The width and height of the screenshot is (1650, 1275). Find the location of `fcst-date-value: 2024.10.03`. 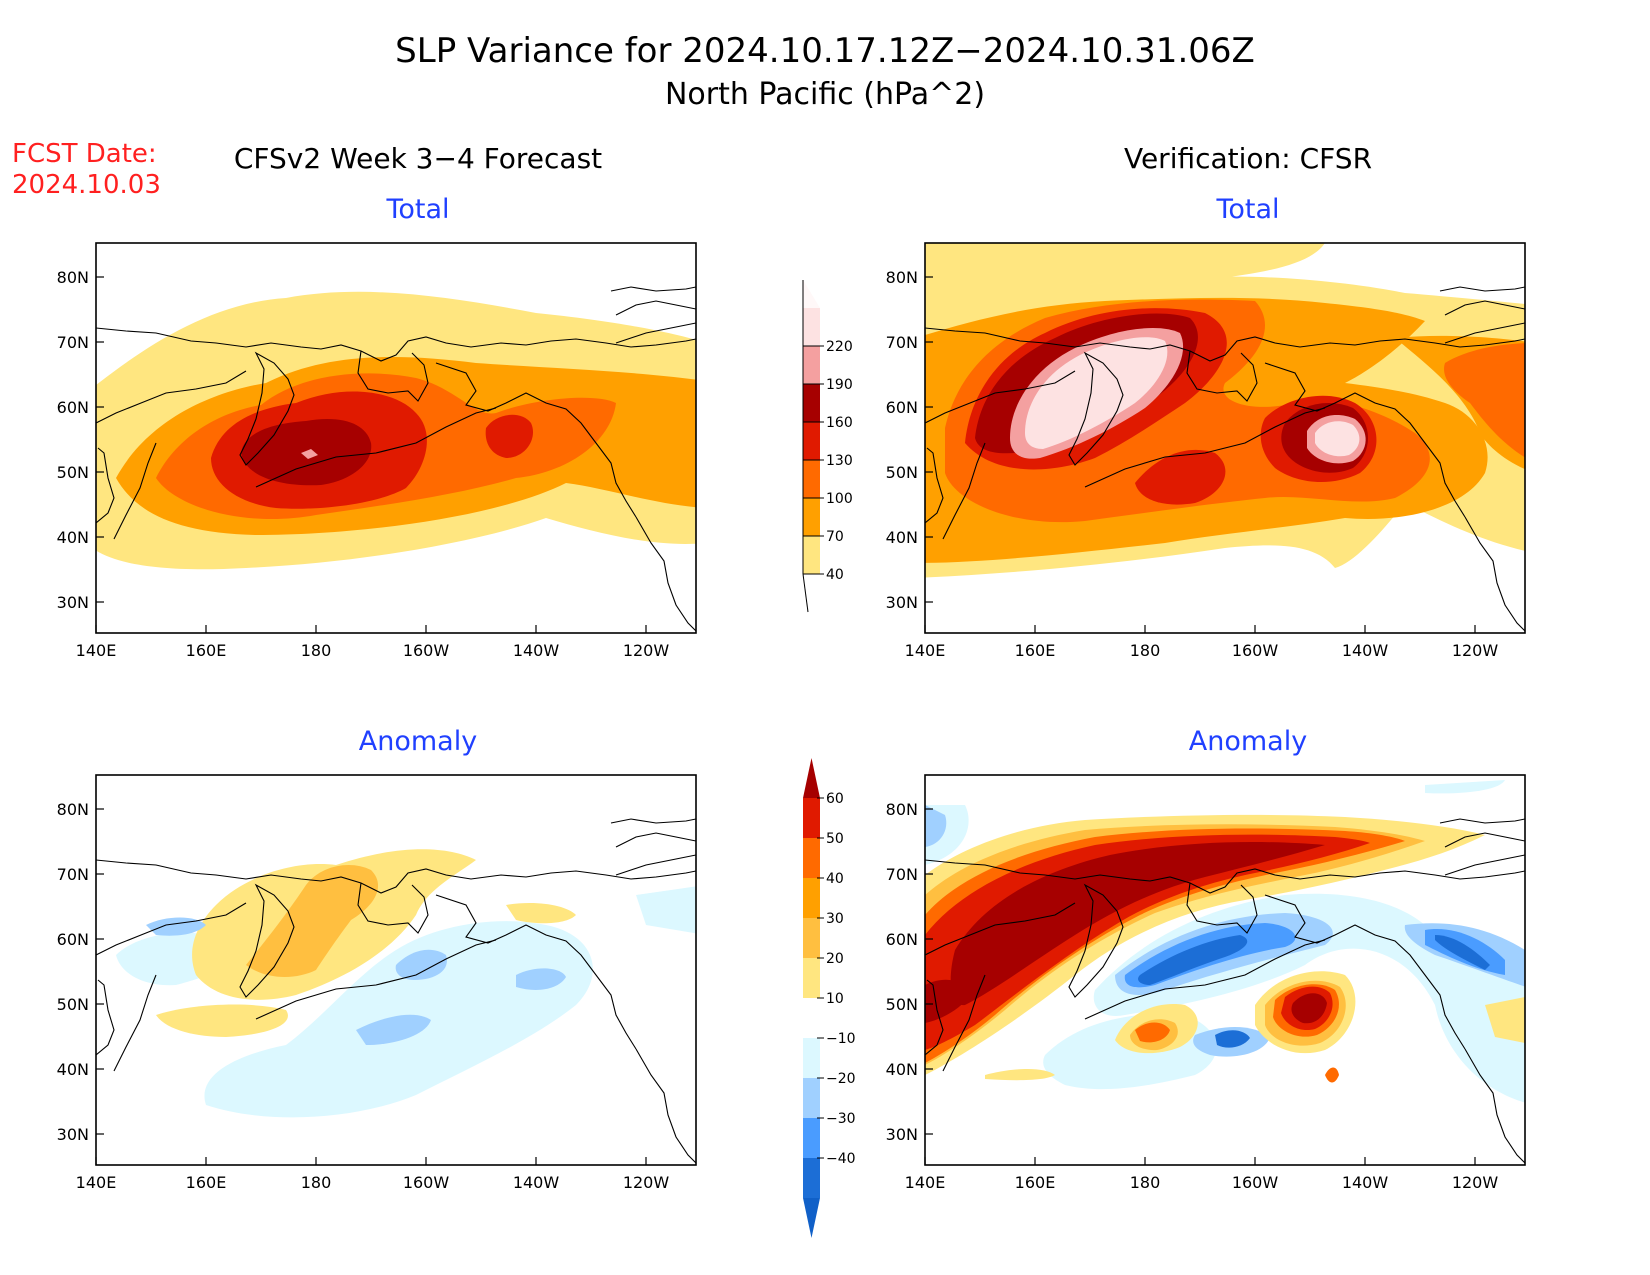

fcst-date-value: 2024.10.03 is located at coordinates (86, 185).